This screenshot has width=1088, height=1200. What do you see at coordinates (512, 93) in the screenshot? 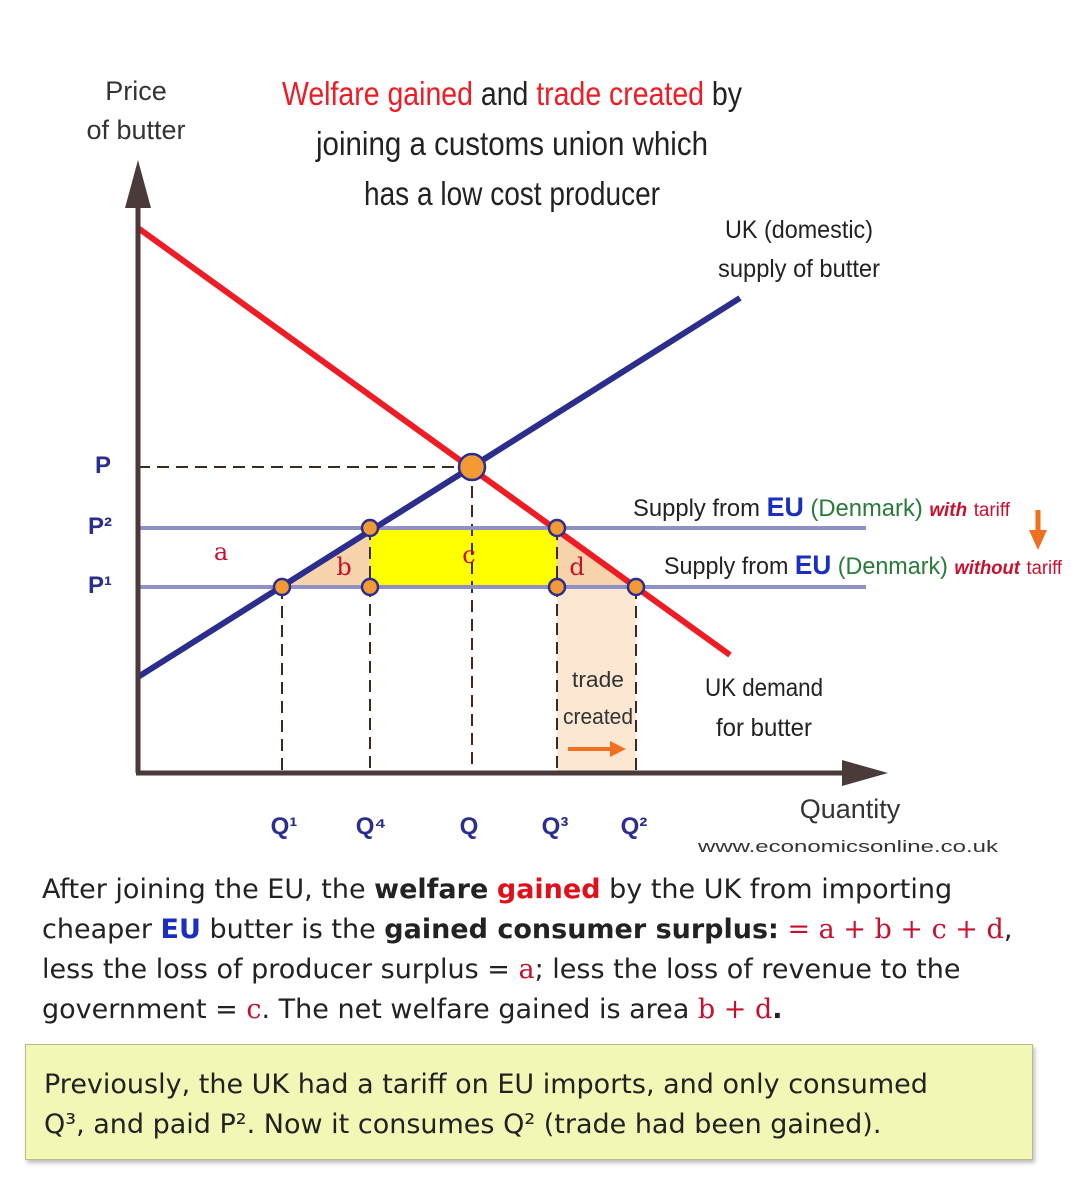
I see `diagram-title-line-1: Welfare gained and trade created by` at bounding box center [512, 93].